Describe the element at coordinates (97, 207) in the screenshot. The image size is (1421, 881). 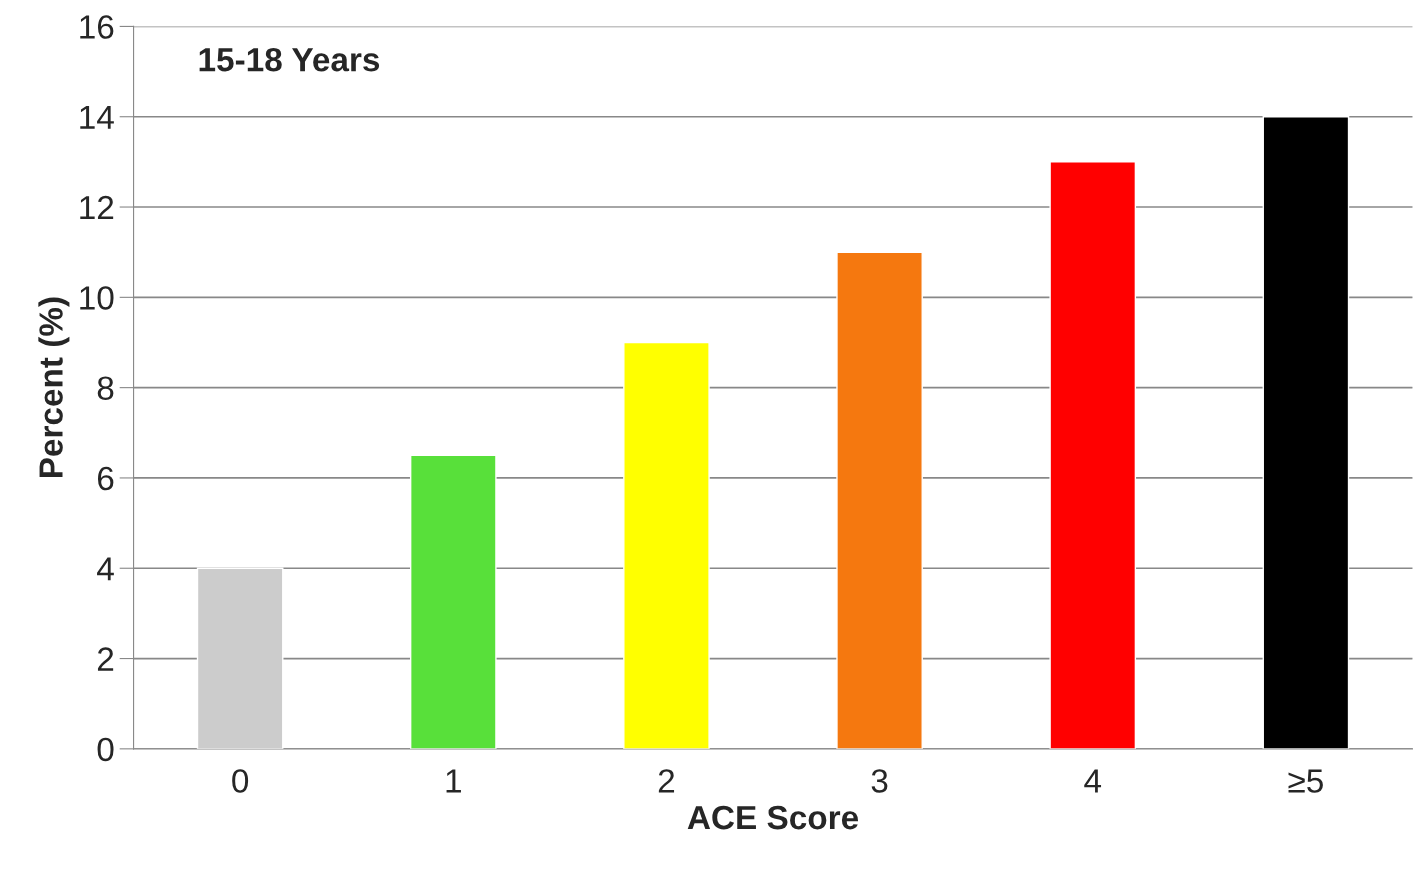
I see `y-tick-label: 12` at that location.